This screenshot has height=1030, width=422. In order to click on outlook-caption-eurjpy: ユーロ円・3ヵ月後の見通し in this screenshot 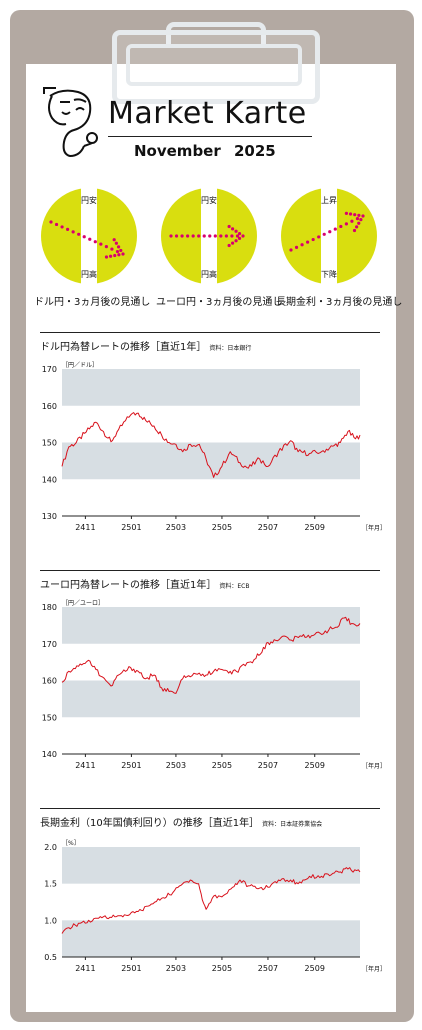, I will do `click(219, 302)`.